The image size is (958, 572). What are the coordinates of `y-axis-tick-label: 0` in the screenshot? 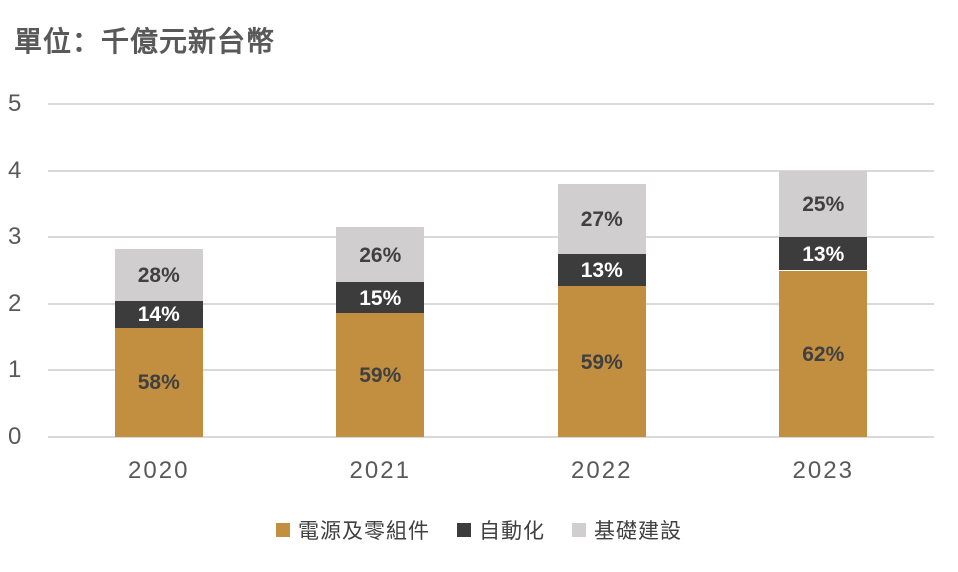 It's located at (15, 436).